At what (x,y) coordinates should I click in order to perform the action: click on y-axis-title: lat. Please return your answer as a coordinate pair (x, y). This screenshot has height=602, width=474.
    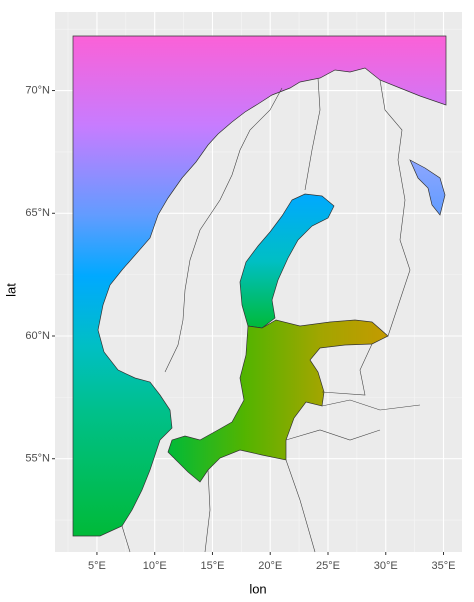
    Looking at the image, I should click on (10, 290).